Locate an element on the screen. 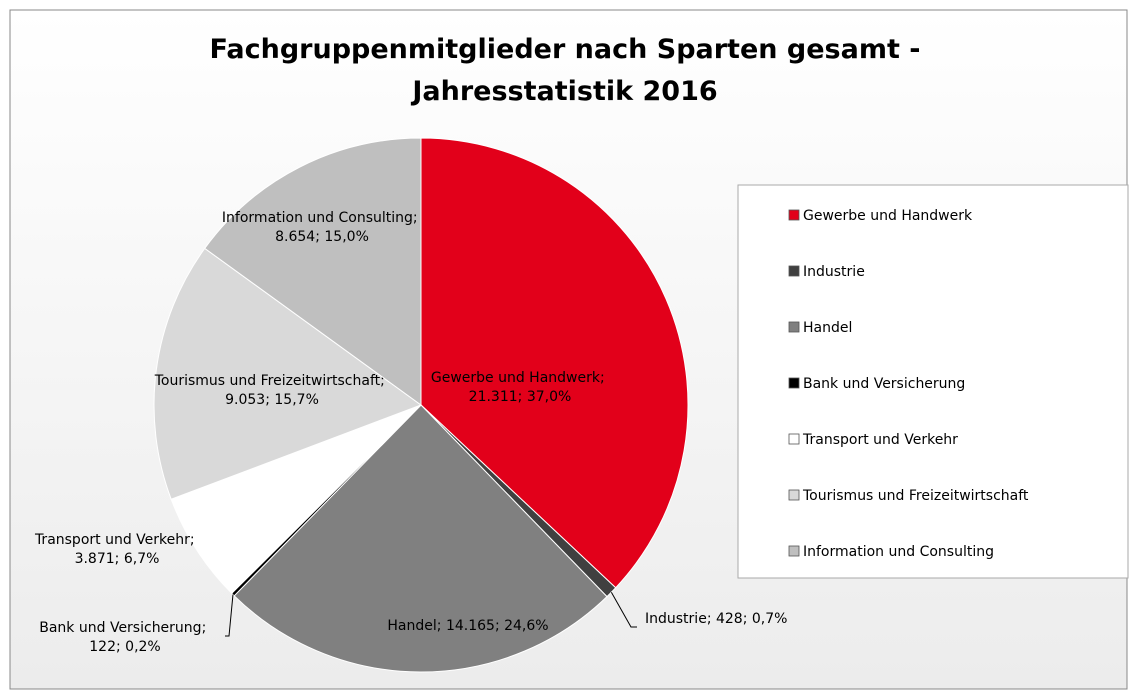 The width and height of the screenshot is (1130, 697). data-label: Handel; 14.165; 24,6% is located at coordinates (467, 626).